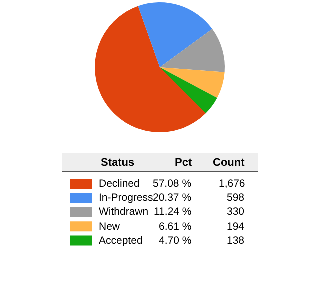 The image size is (320, 300). What do you see at coordinates (232, 184) in the screenshot?
I see `text: 1,676` at bounding box center [232, 184].